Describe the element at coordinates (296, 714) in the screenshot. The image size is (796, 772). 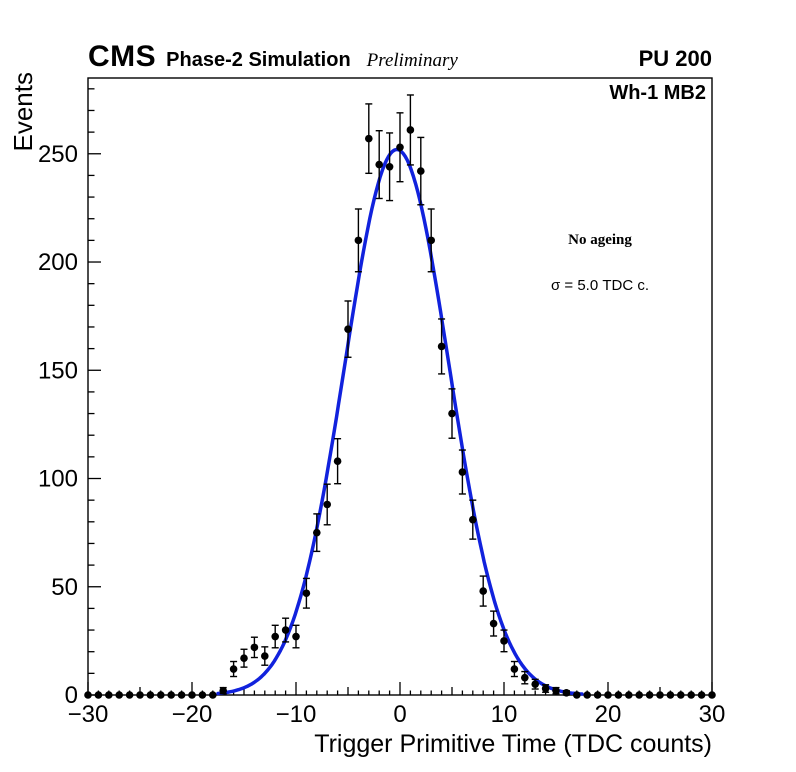
I see `svg-text: −10` at that location.